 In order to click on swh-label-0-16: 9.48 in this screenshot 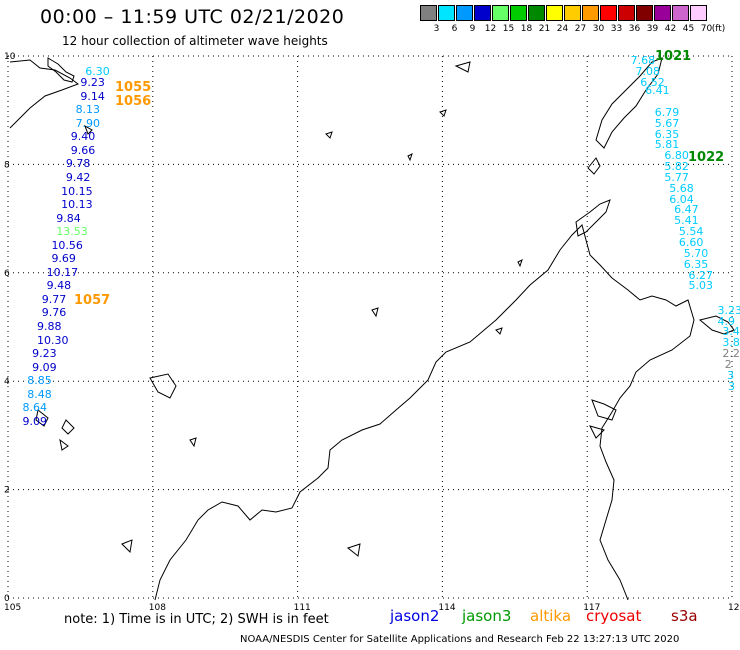, I will do `click(59, 286)`.